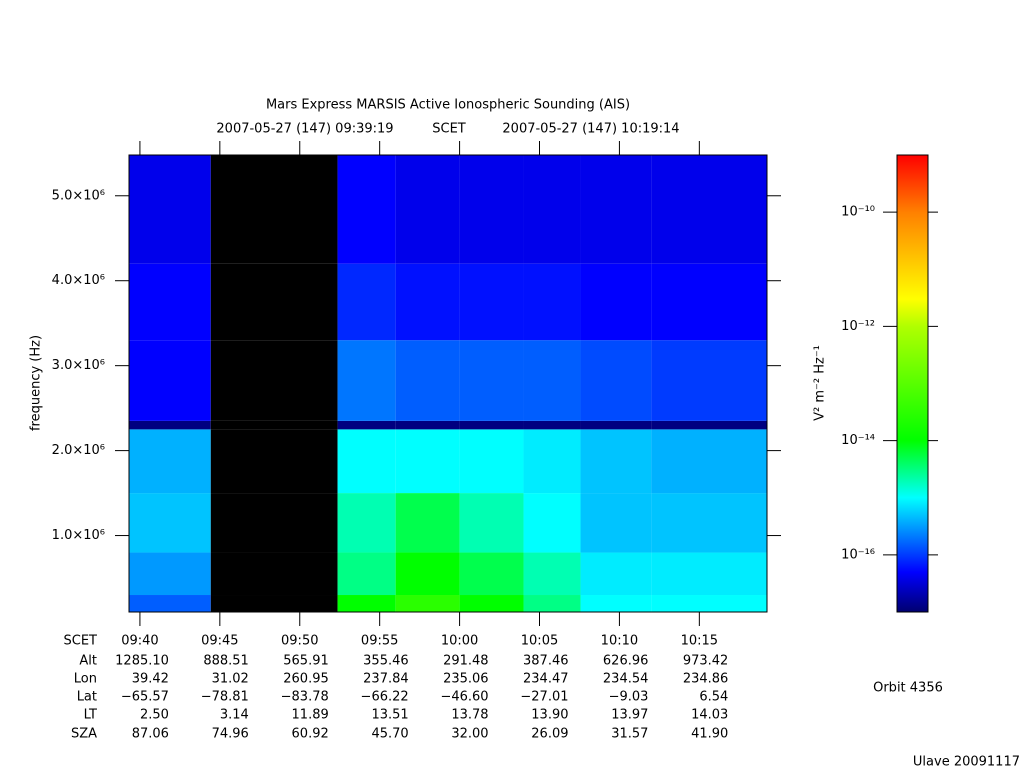 This screenshot has width=1024, height=768. I want to click on y-tick-label: 5.0×10⁶, so click(78, 195).